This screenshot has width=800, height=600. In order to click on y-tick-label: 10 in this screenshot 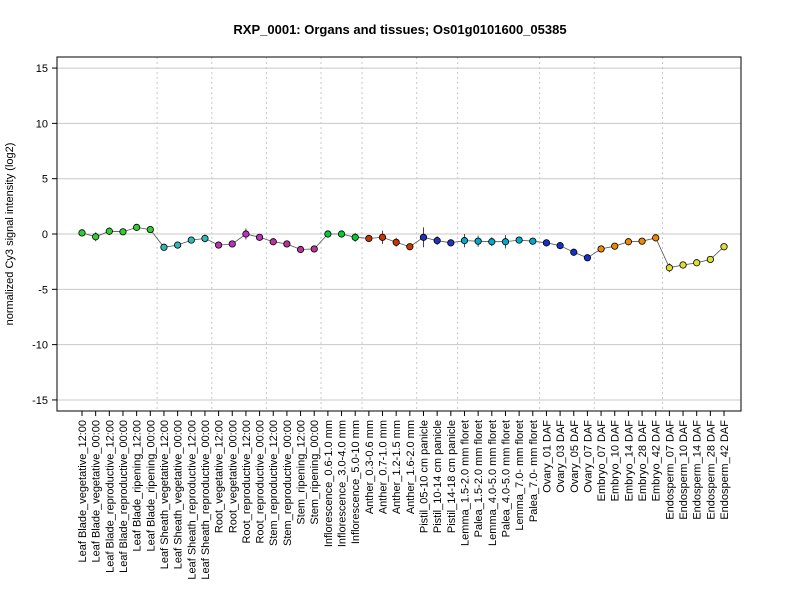, I will do `click(42, 124)`.